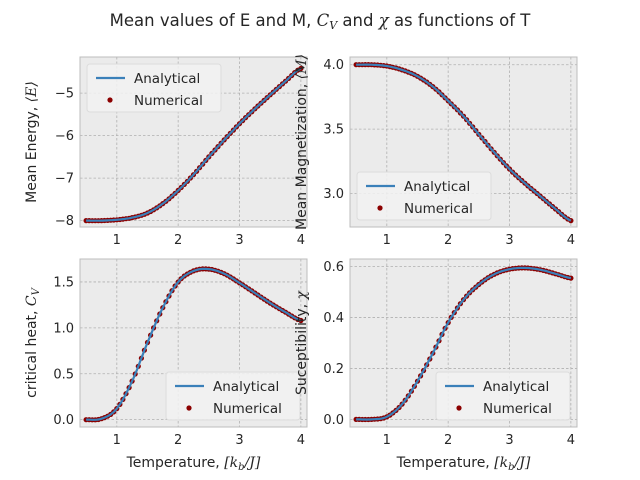  Describe the element at coordinates (36, 290) in the screenshot. I see `y-axis-label-sub: V` at that location.